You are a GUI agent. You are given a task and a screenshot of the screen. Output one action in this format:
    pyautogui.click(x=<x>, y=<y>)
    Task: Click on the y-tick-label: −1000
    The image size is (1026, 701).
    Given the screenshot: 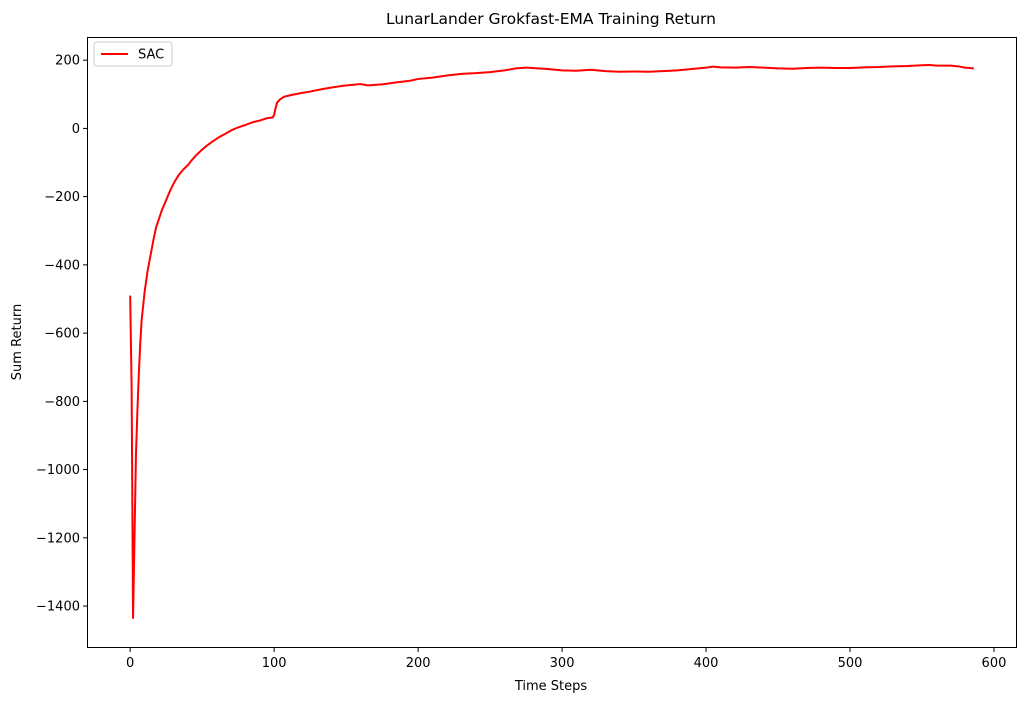 What is the action you would take?
    pyautogui.click(x=58, y=470)
    